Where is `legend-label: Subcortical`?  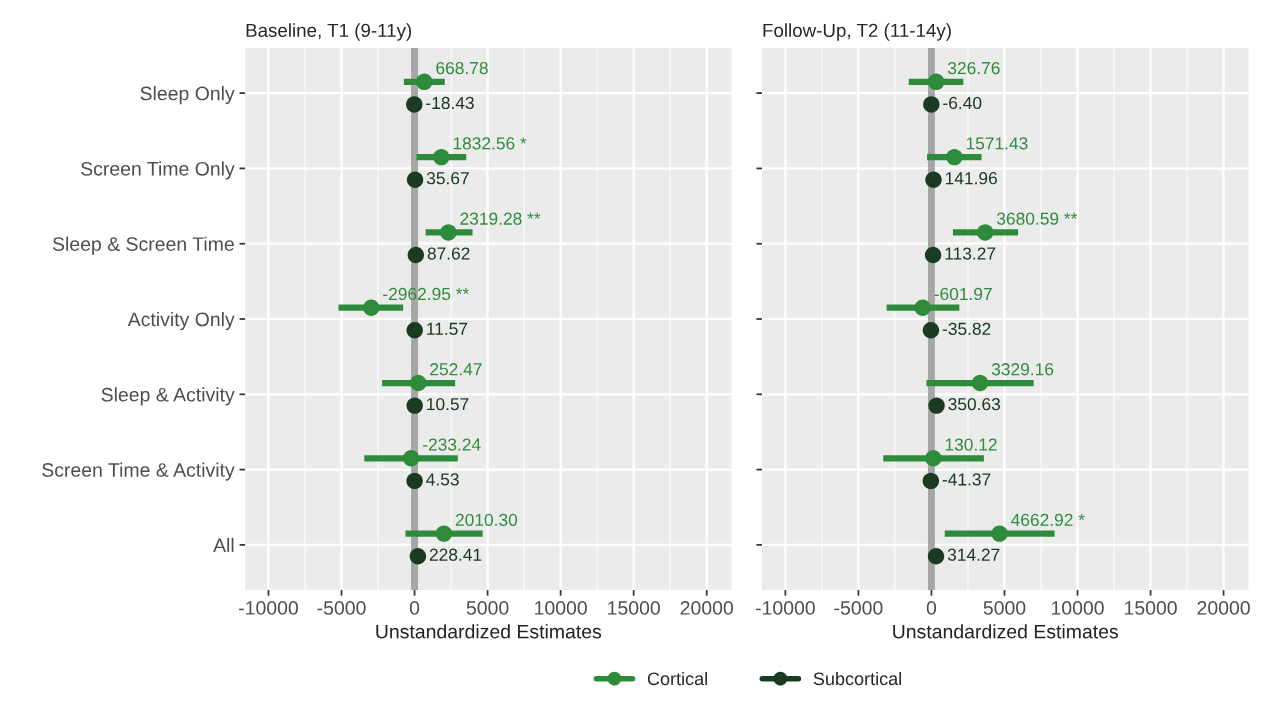 legend-label: Subcortical is located at coordinates (857, 678).